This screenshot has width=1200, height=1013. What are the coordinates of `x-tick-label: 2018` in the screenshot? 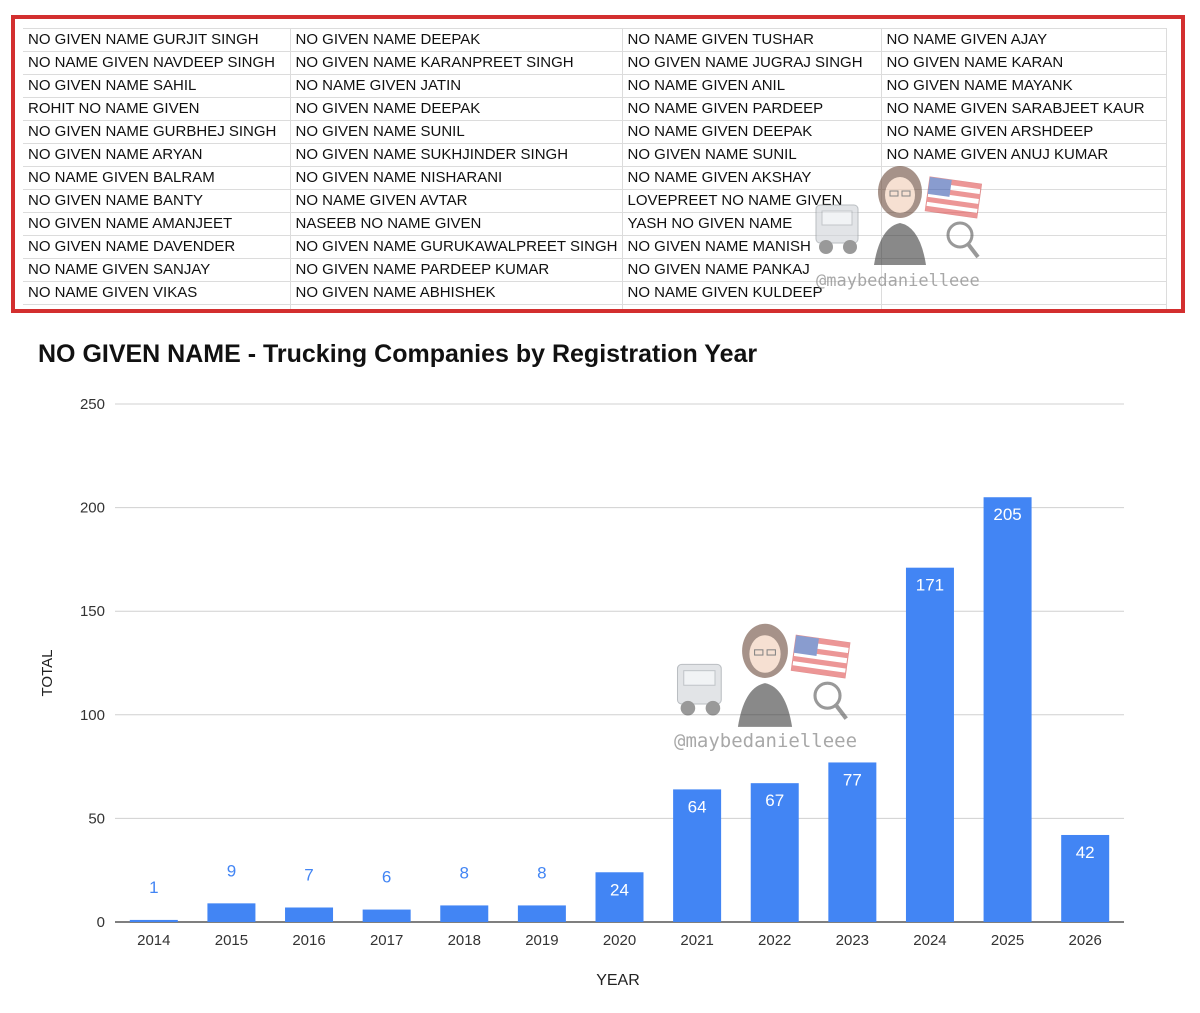 It's located at (464, 940).